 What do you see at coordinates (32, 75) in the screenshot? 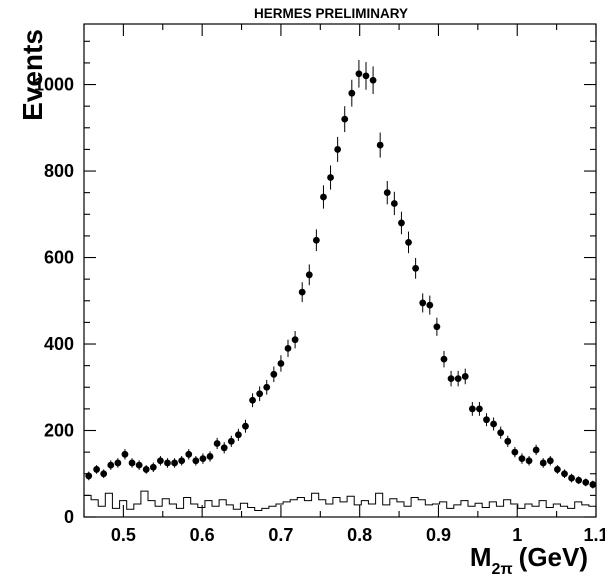
I see `y-axis-label: Events` at bounding box center [32, 75].